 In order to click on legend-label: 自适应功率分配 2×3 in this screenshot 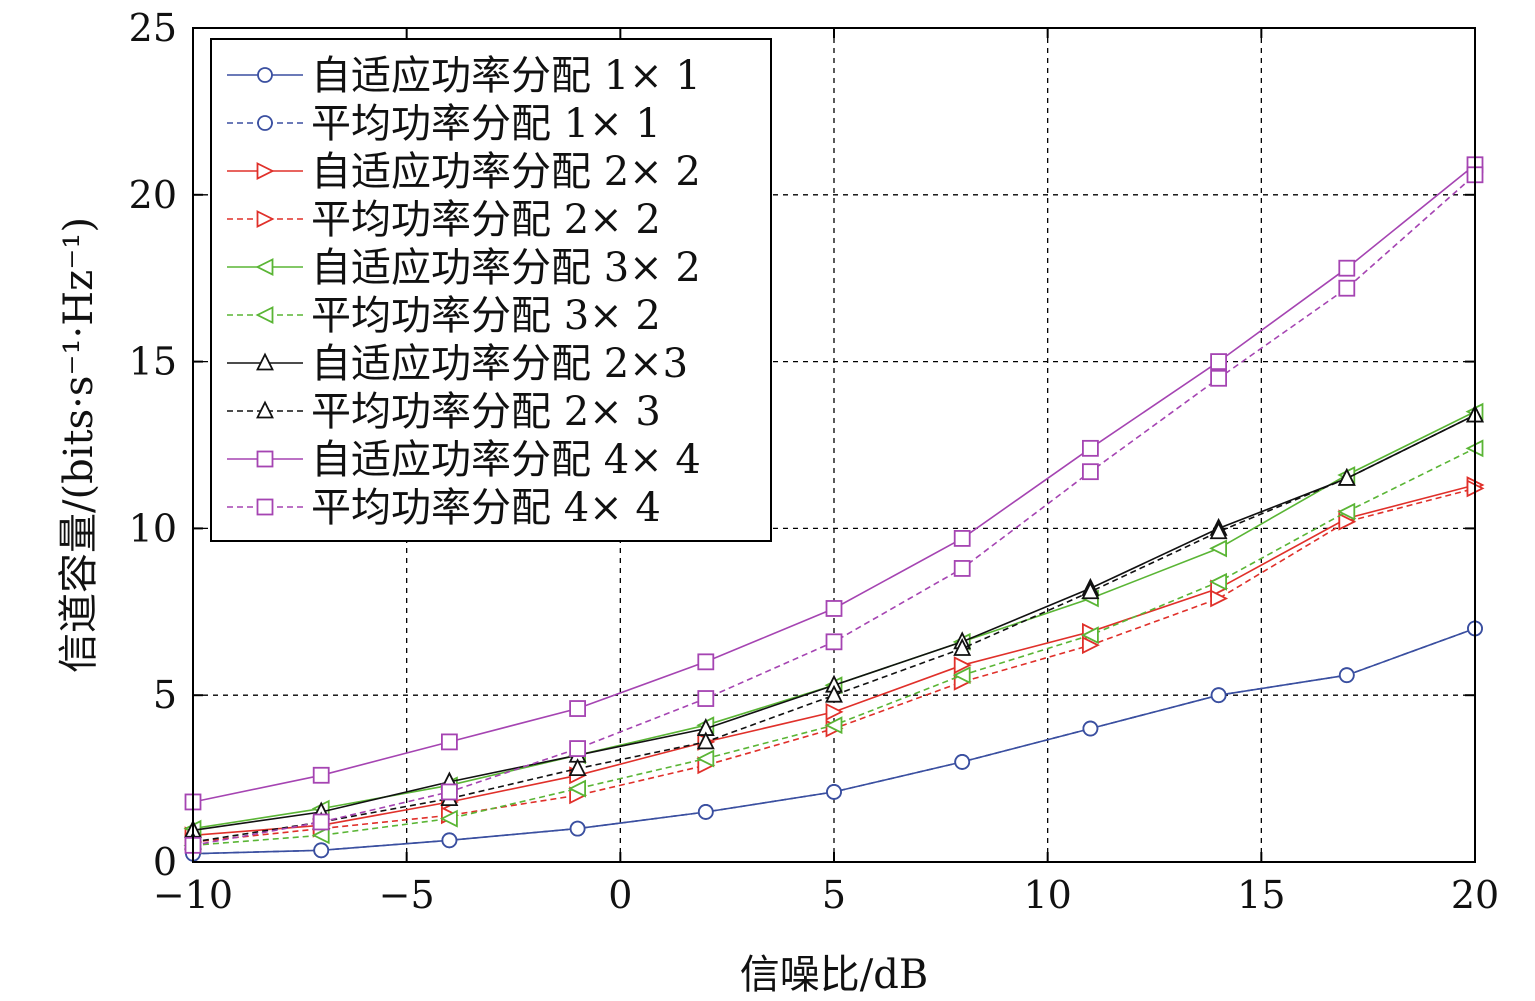, I will do `click(499, 364)`.